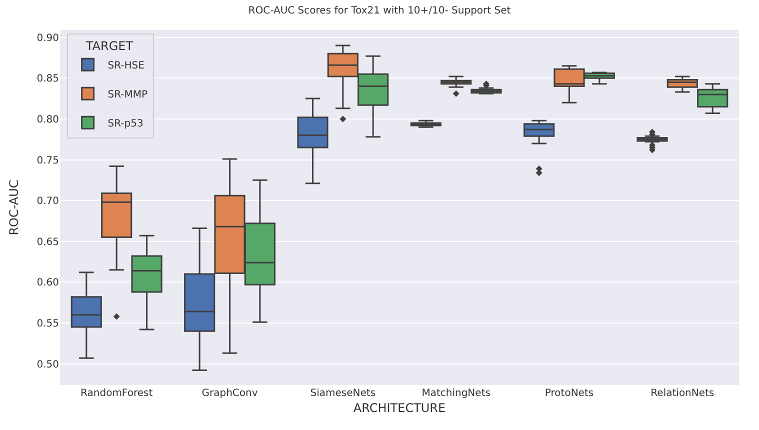 This screenshot has height=430, width=759. I want to click on x-tick-label: MatchingNets, so click(456, 393).